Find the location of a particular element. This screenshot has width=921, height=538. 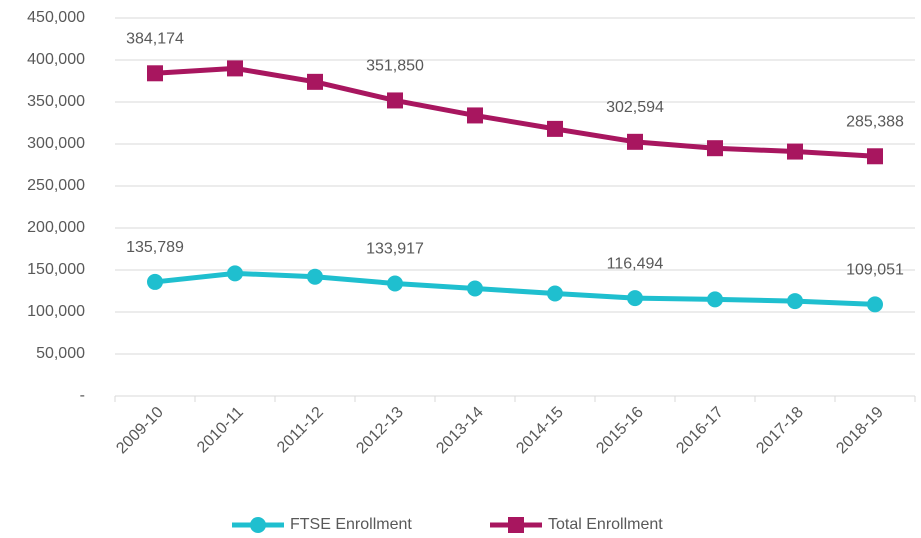

data-label: 116,494 is located at coordinates (635, 263).